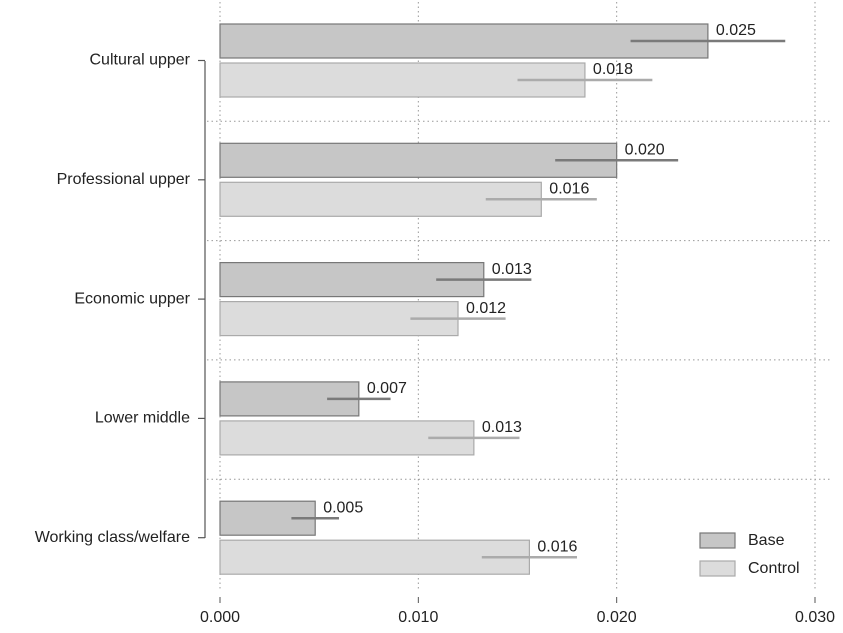 The image size is (843, 633). What do you see at coordinates (617, 617) in the screenshot?
I see `x-tick-label: 0.020` at bounding box center [617, 617].